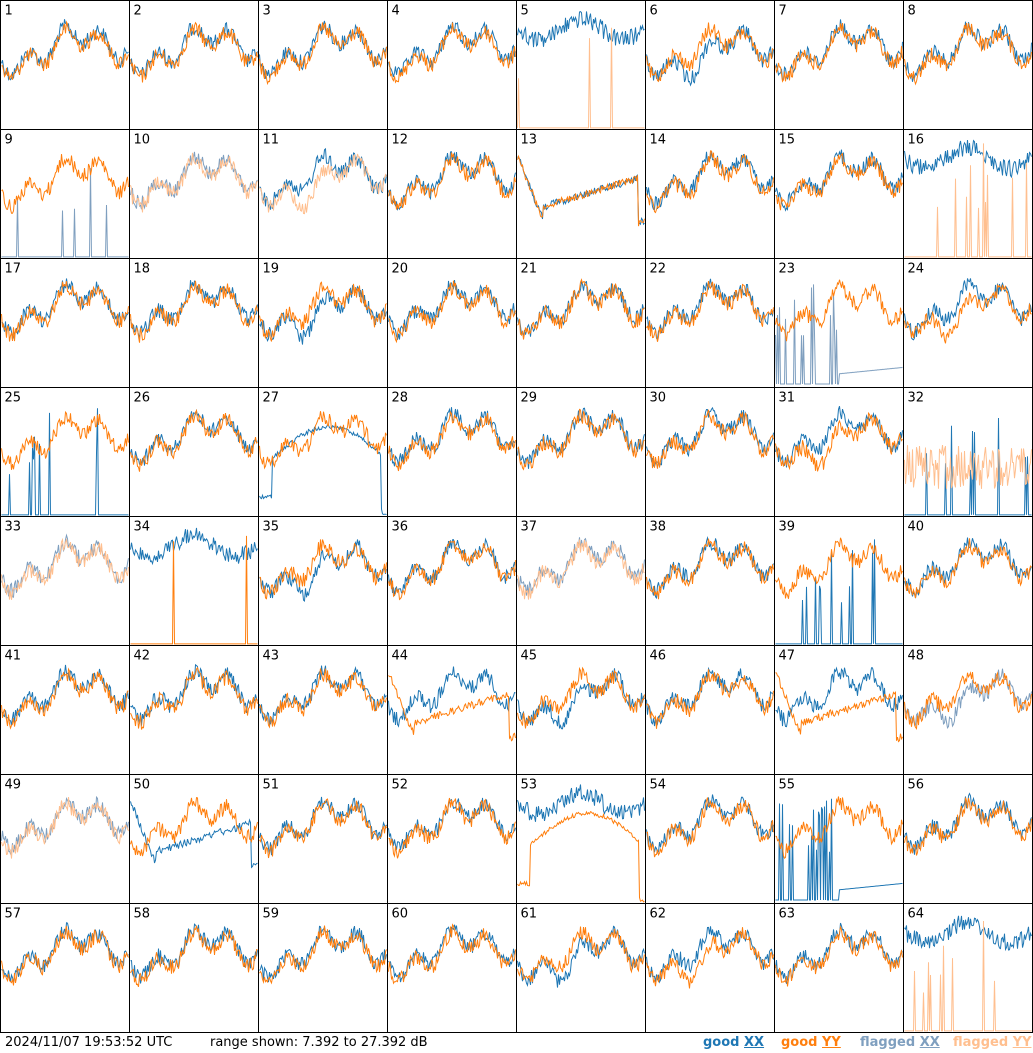 This screenshot has width=1033, height=1053. Describe the element at coordinates (13, 656) in the screenshot. I see `panel-label: 41` at that location.